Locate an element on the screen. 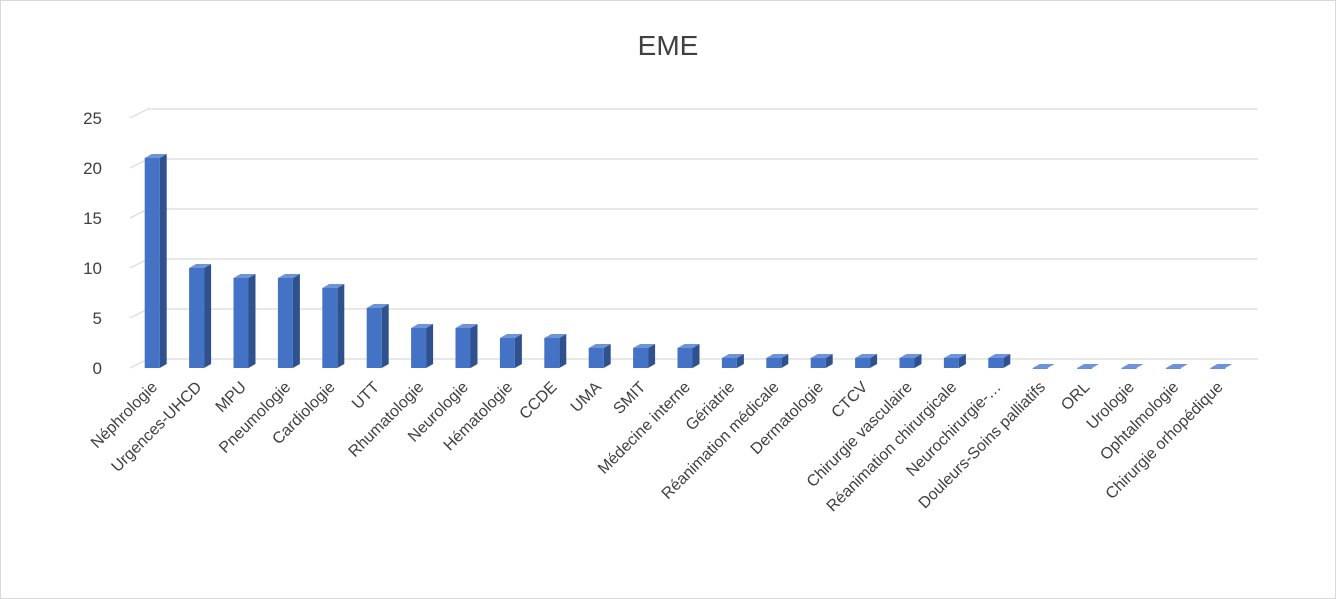 The image size is (1336, 599). x-category-label: ORL is located at coordinates (1075, 396).